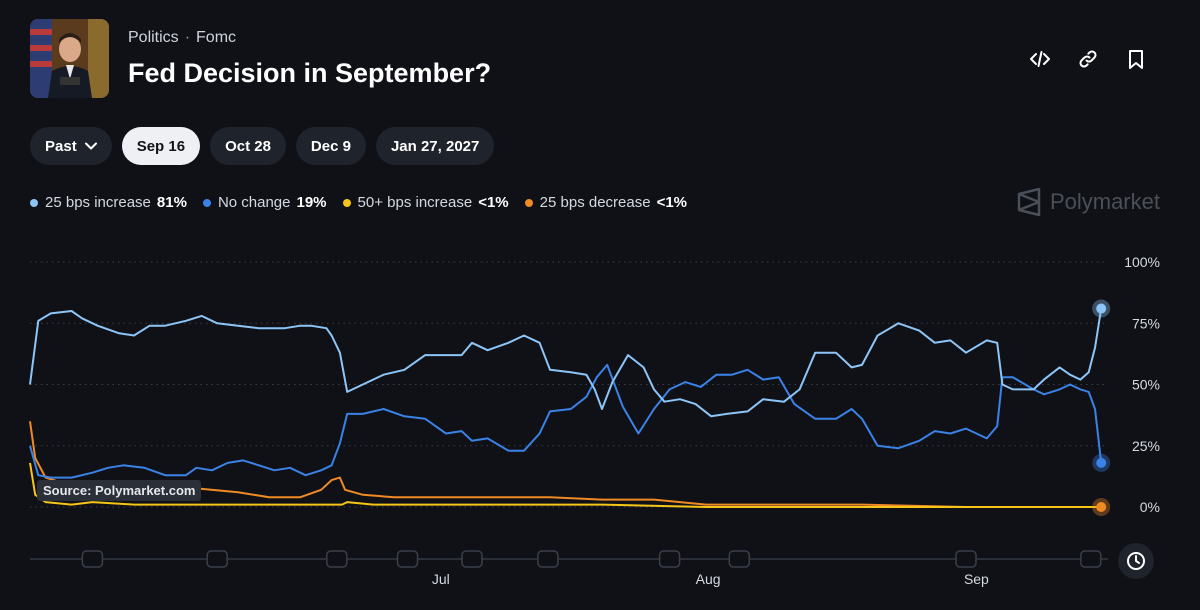  What do you see at coordinates (1146, 385) in the screenshot?
I see `y-tick-label: 50%` at bounding box center [1146, 385].